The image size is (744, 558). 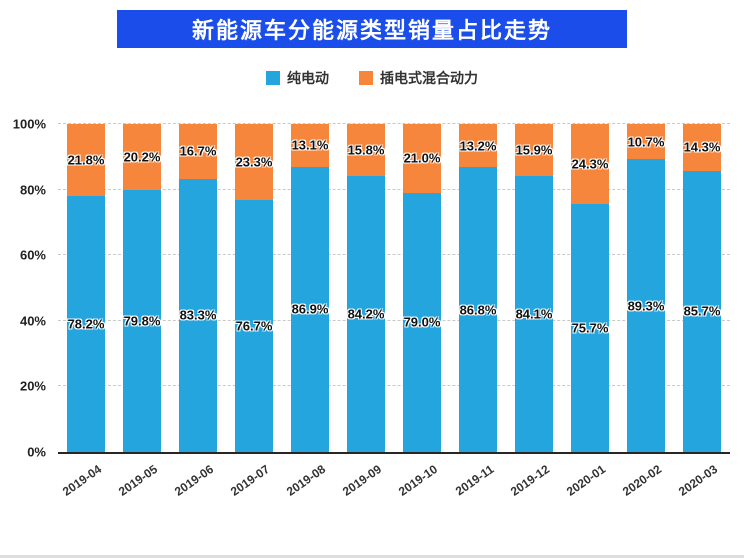 What do you see at coordinates (530, 480) in the screenshot?
I see `x-axis-tick-label: 2019-12` at bounding box center [530, 480].